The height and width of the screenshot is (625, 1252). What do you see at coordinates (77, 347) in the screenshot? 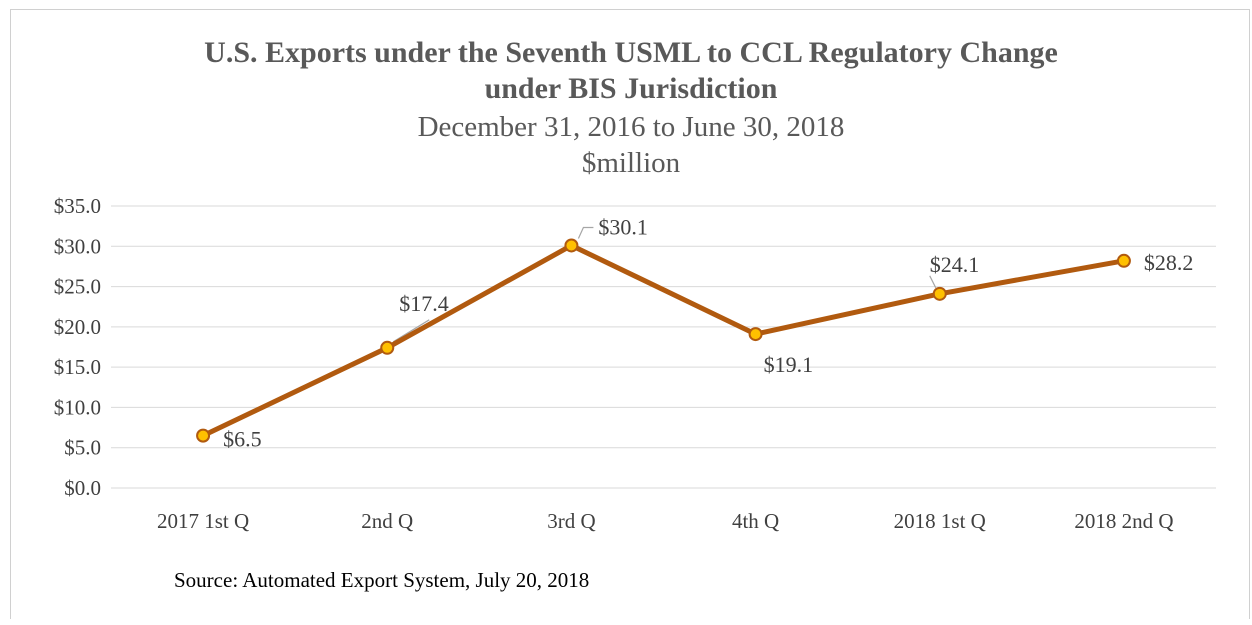
I see `y-axis-tick-labels: $0.0 $5.0 $10.0 $15.0 $20.0 $25.0 $30.0 $35.0` at bounding box center [77, 347].